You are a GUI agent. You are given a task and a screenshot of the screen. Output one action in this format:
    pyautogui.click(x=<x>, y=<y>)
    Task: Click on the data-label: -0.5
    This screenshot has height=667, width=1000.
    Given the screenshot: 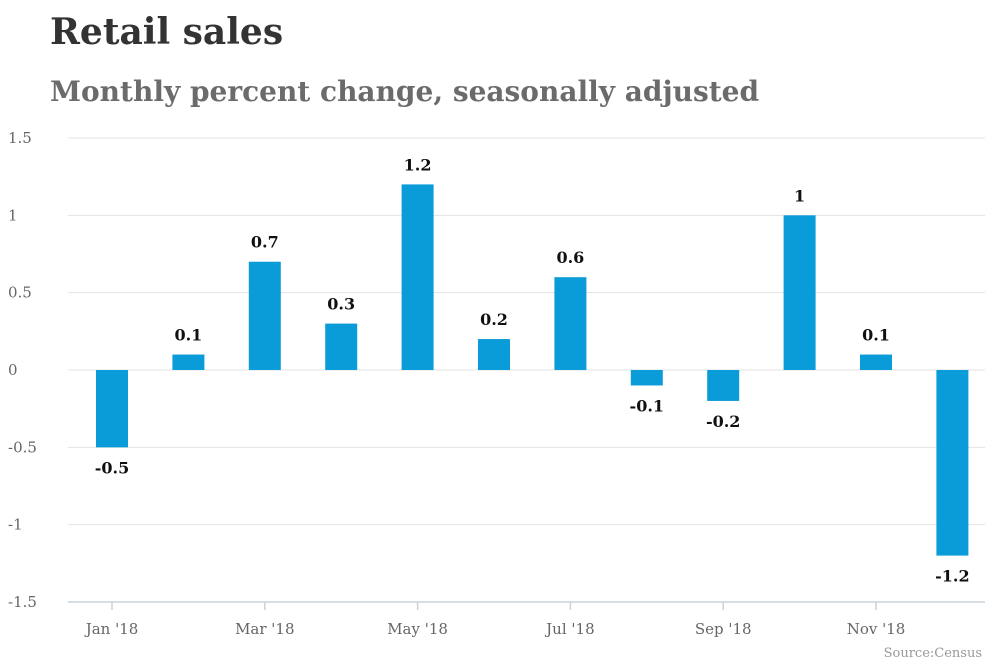 What is the action you would take?
    pyautogui.click(x=112, y=467)
    